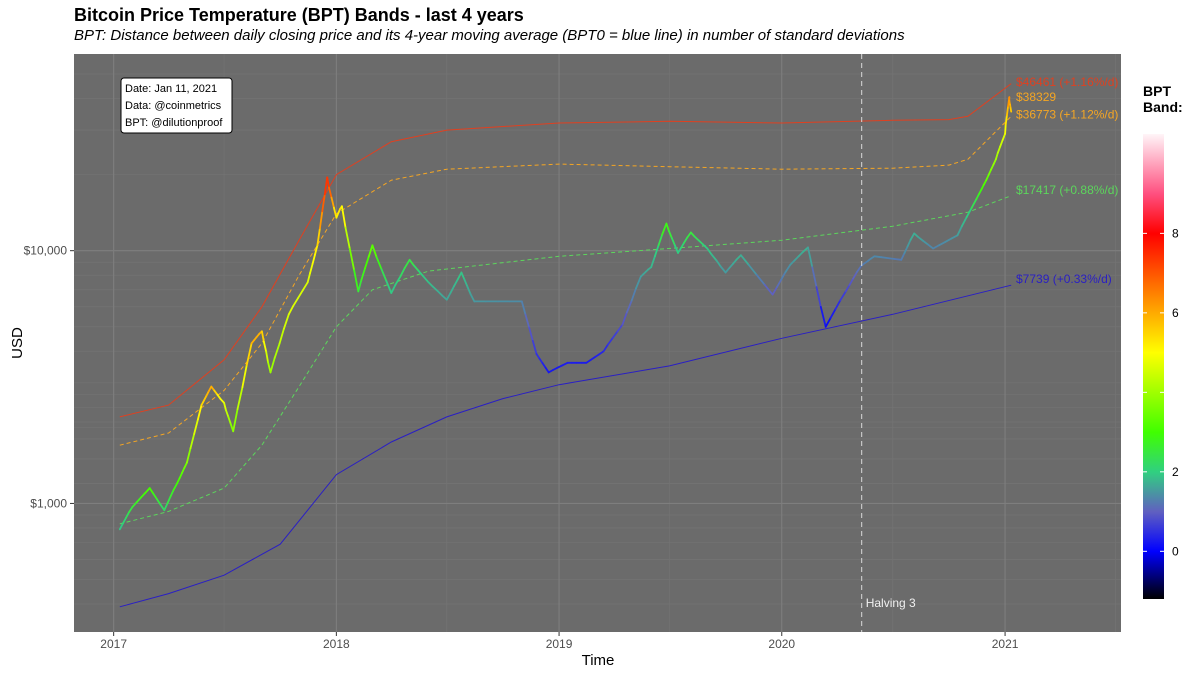  What do you see at coordinates (48, 503) in the screenshot?
I see `y-tick-label: $1,000` at bounding box center [48, 503].